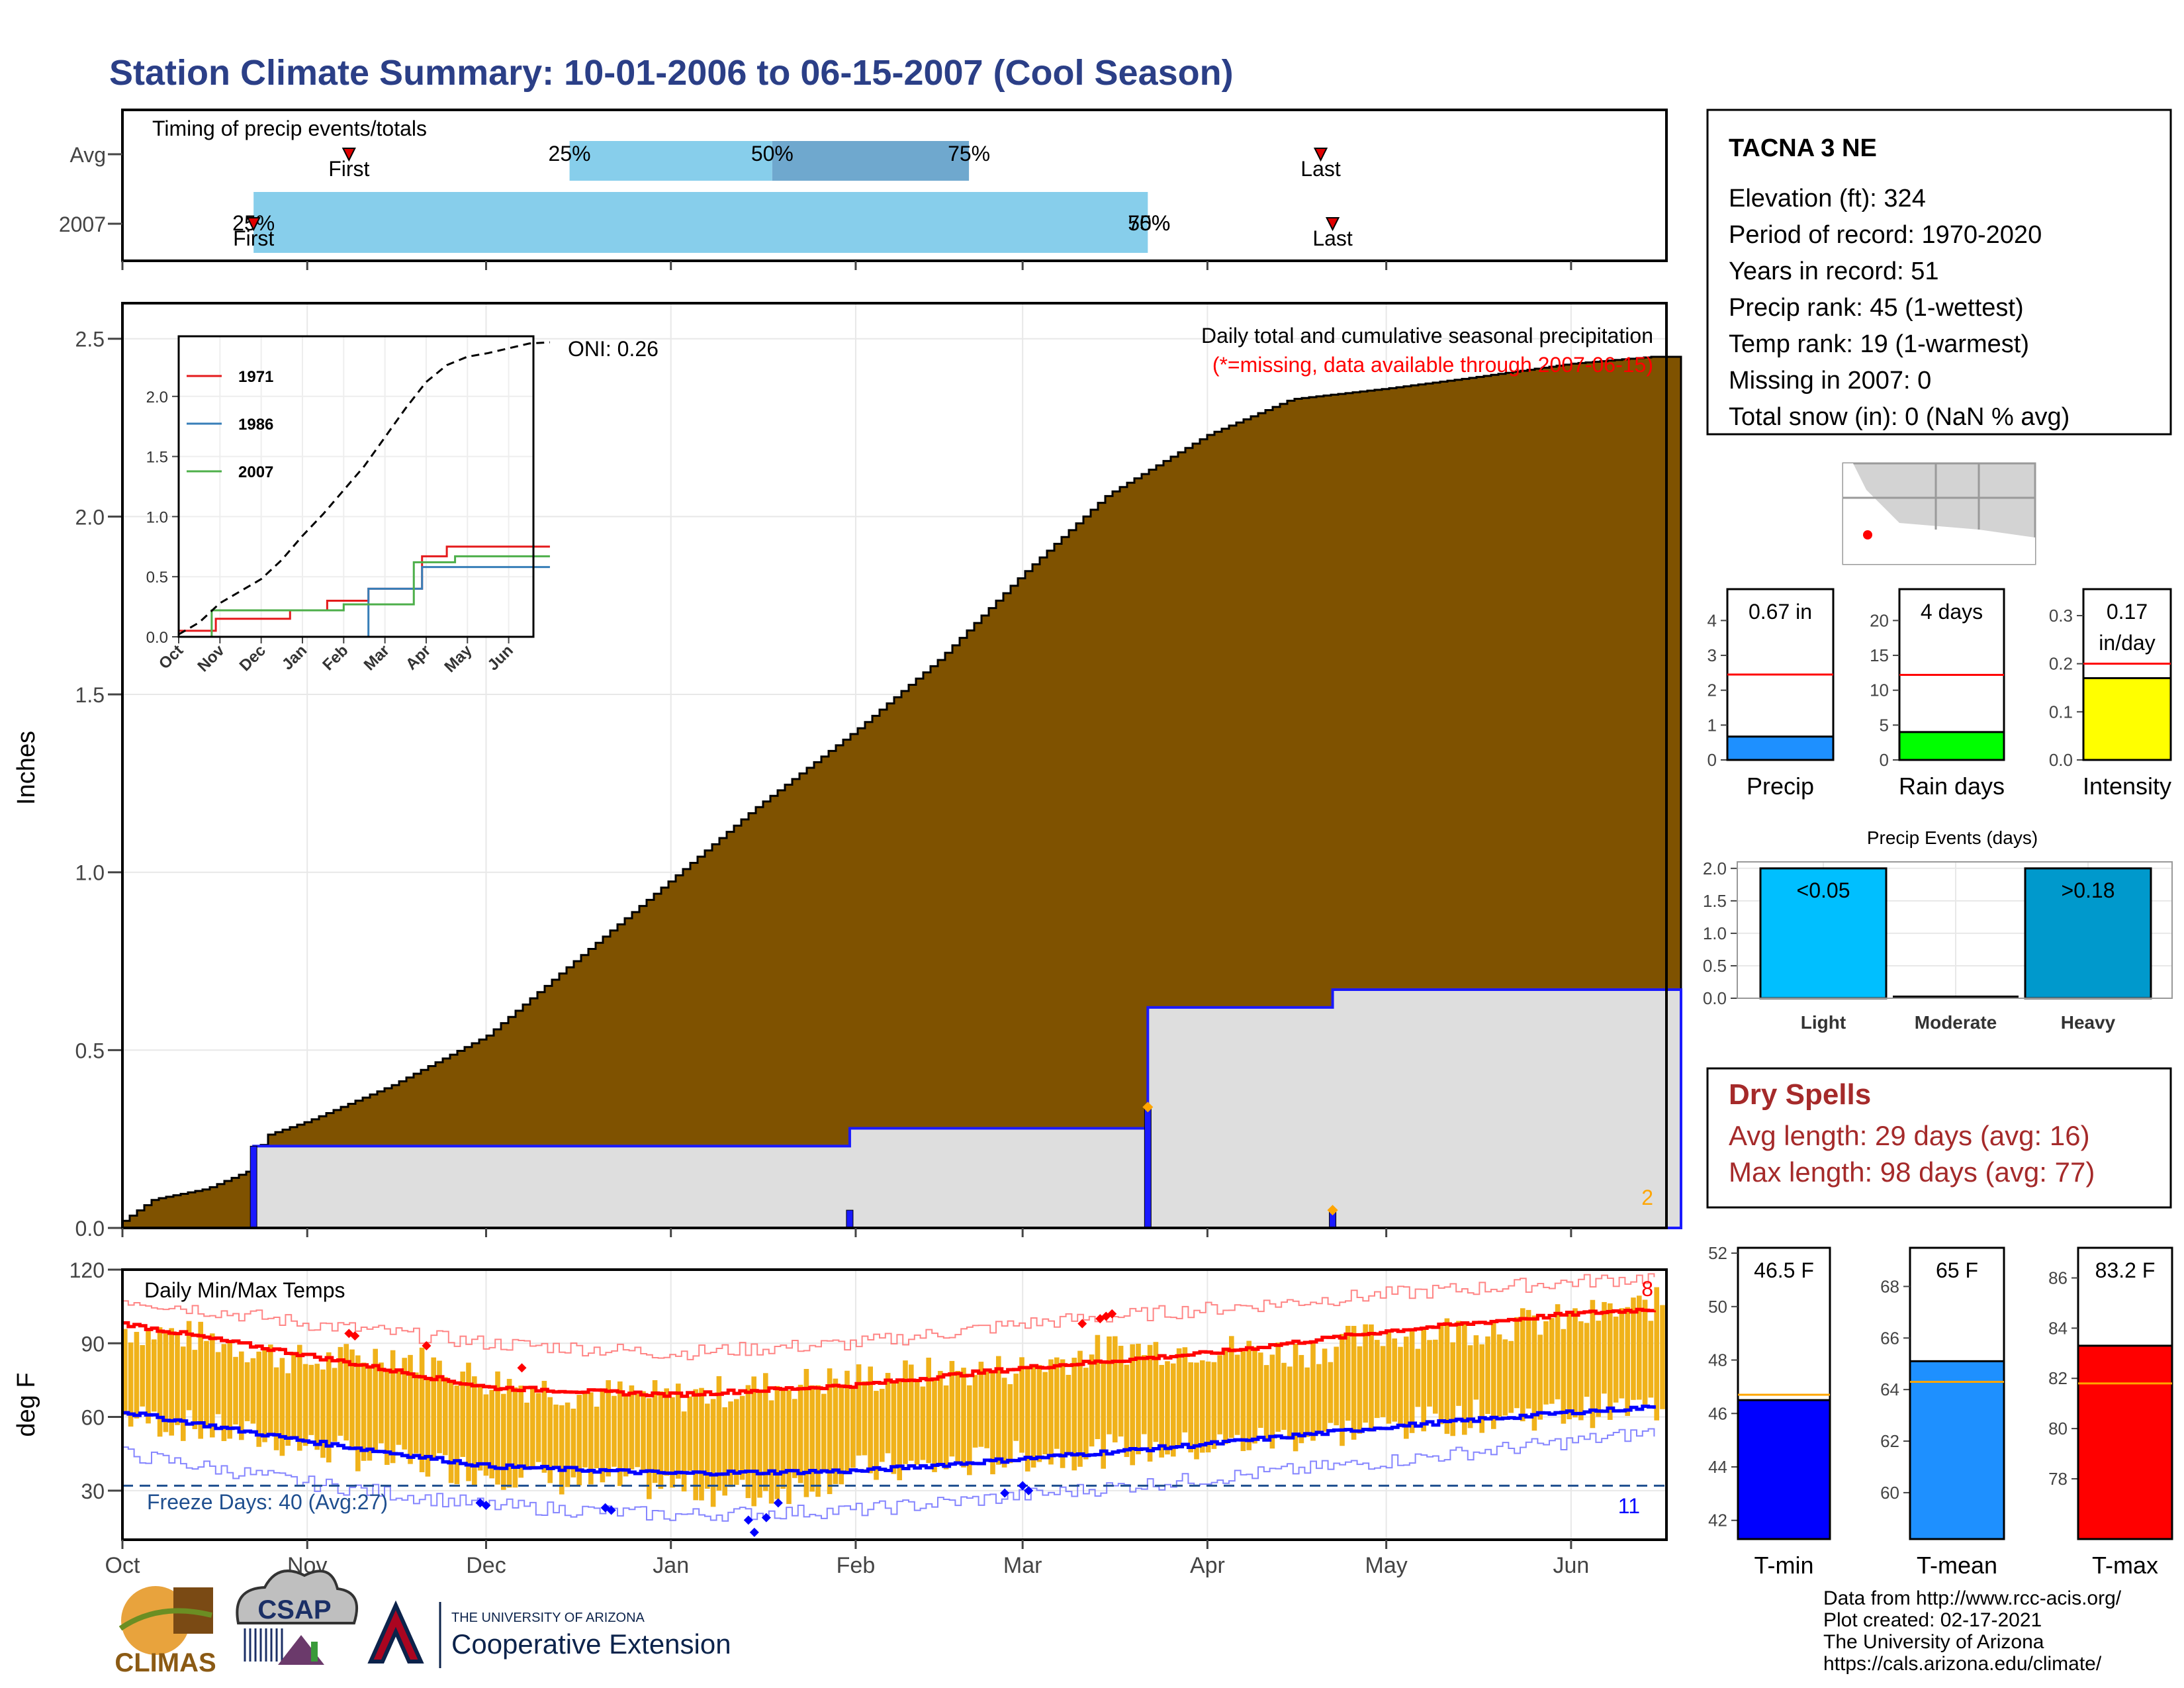 This screenshot has width=2184, height=1688. What do you see at coordinates (1386, 1565) in the screenshot?
I see `temp-x-tick-label: May` at bounding box center [1386, 1565].